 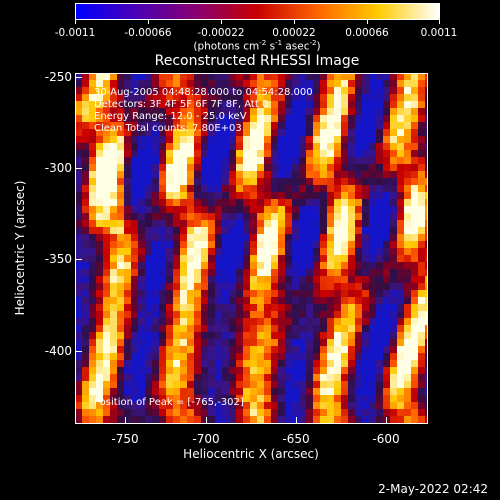 I want to click on y-tick-label: -250, so click(x=58, y=77).